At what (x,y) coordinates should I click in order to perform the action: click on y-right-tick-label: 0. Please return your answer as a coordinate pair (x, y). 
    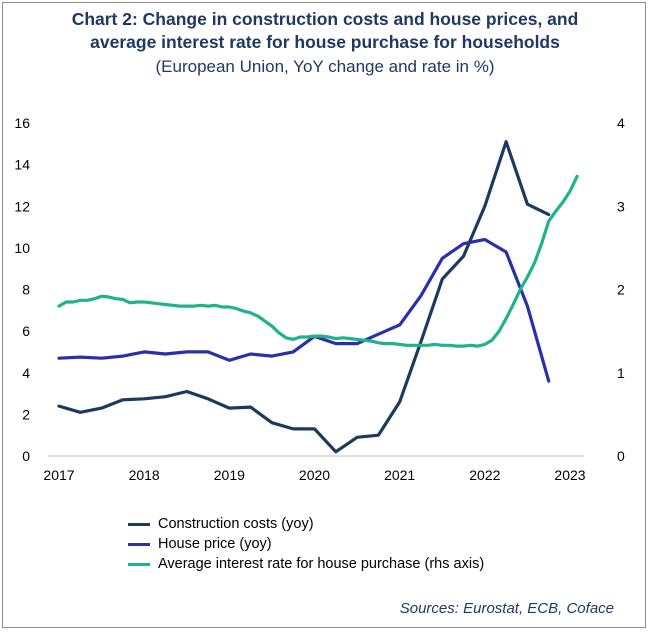
    Looking at the image, I should click on (621, 456).